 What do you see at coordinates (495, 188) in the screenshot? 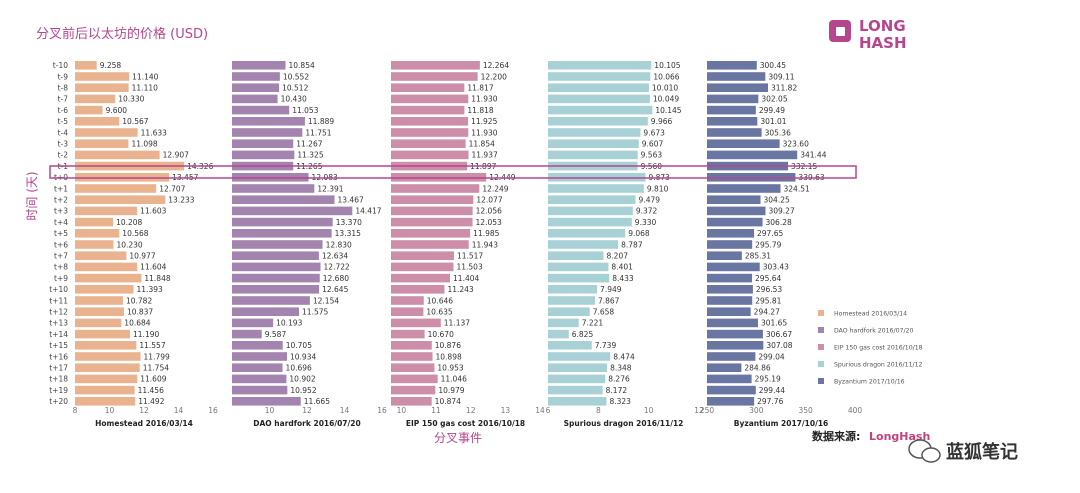
I see `value-label: 12.249` at bounding box center [495, 188].